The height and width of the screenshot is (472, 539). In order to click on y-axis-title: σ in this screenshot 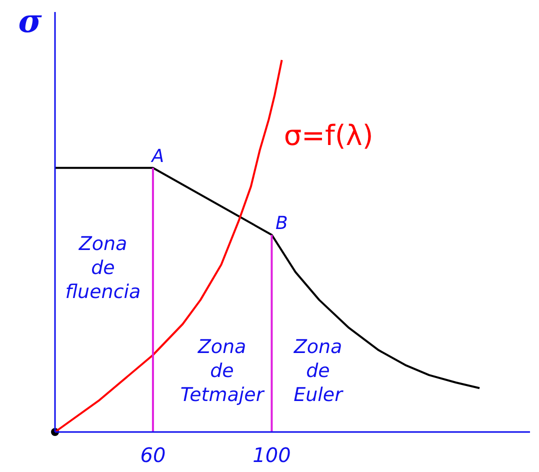, I will do `click(30, 21)`.